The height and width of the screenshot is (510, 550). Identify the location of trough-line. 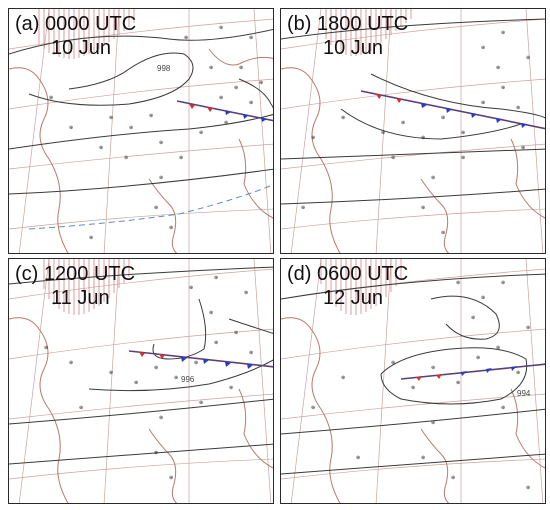
(150, 207).